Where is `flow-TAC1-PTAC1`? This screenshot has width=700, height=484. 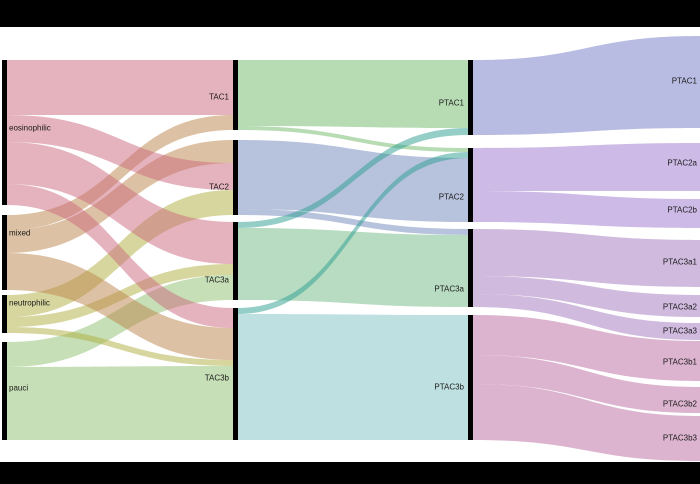
flow-TAC1-PTAC1 is located at coordinates (353, 94).